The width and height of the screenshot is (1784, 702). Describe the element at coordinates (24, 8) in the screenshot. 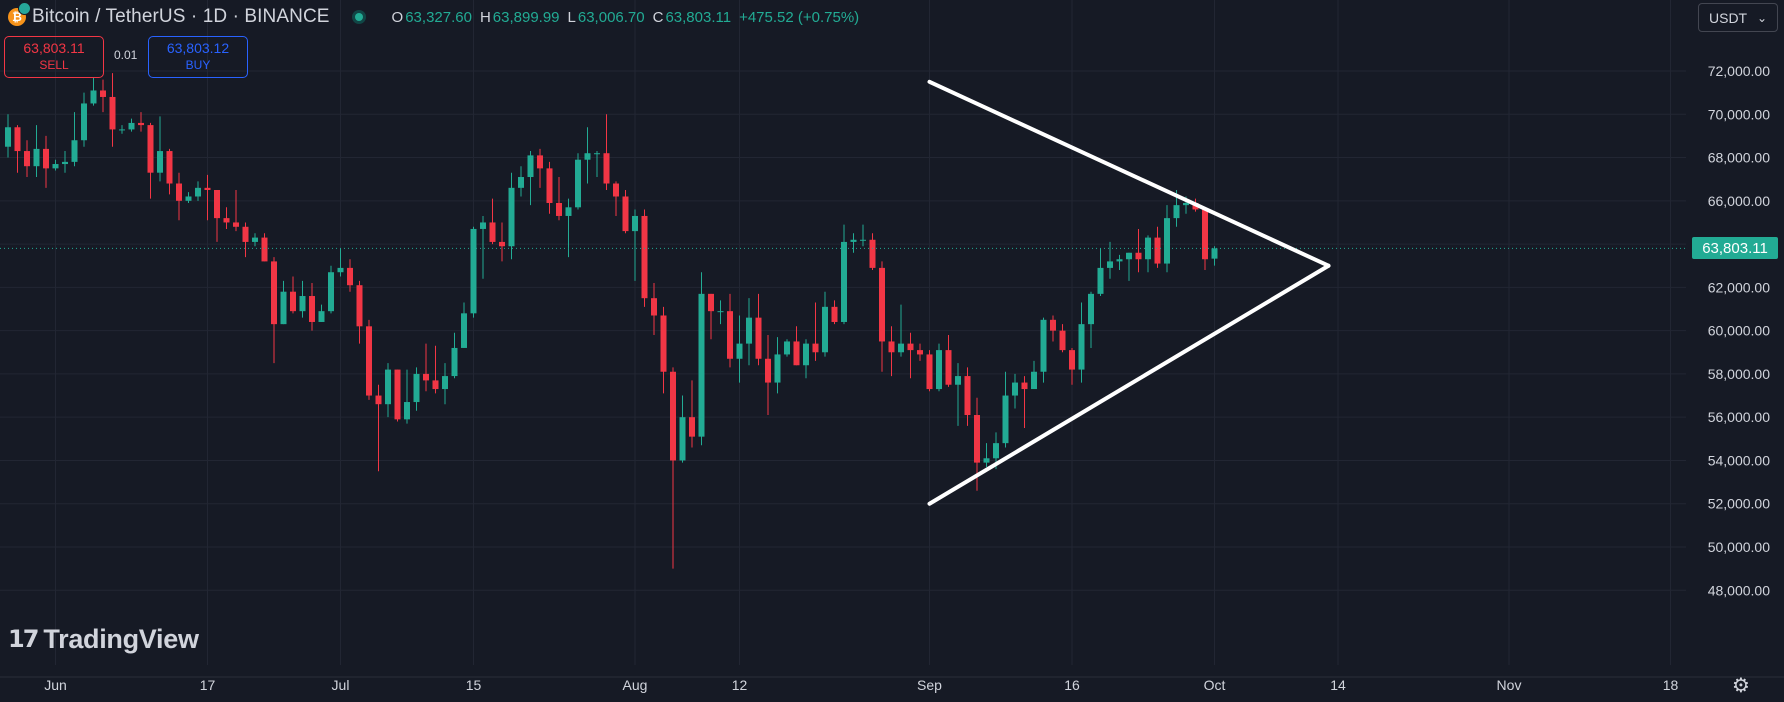

I see `tether-icon` at that location.